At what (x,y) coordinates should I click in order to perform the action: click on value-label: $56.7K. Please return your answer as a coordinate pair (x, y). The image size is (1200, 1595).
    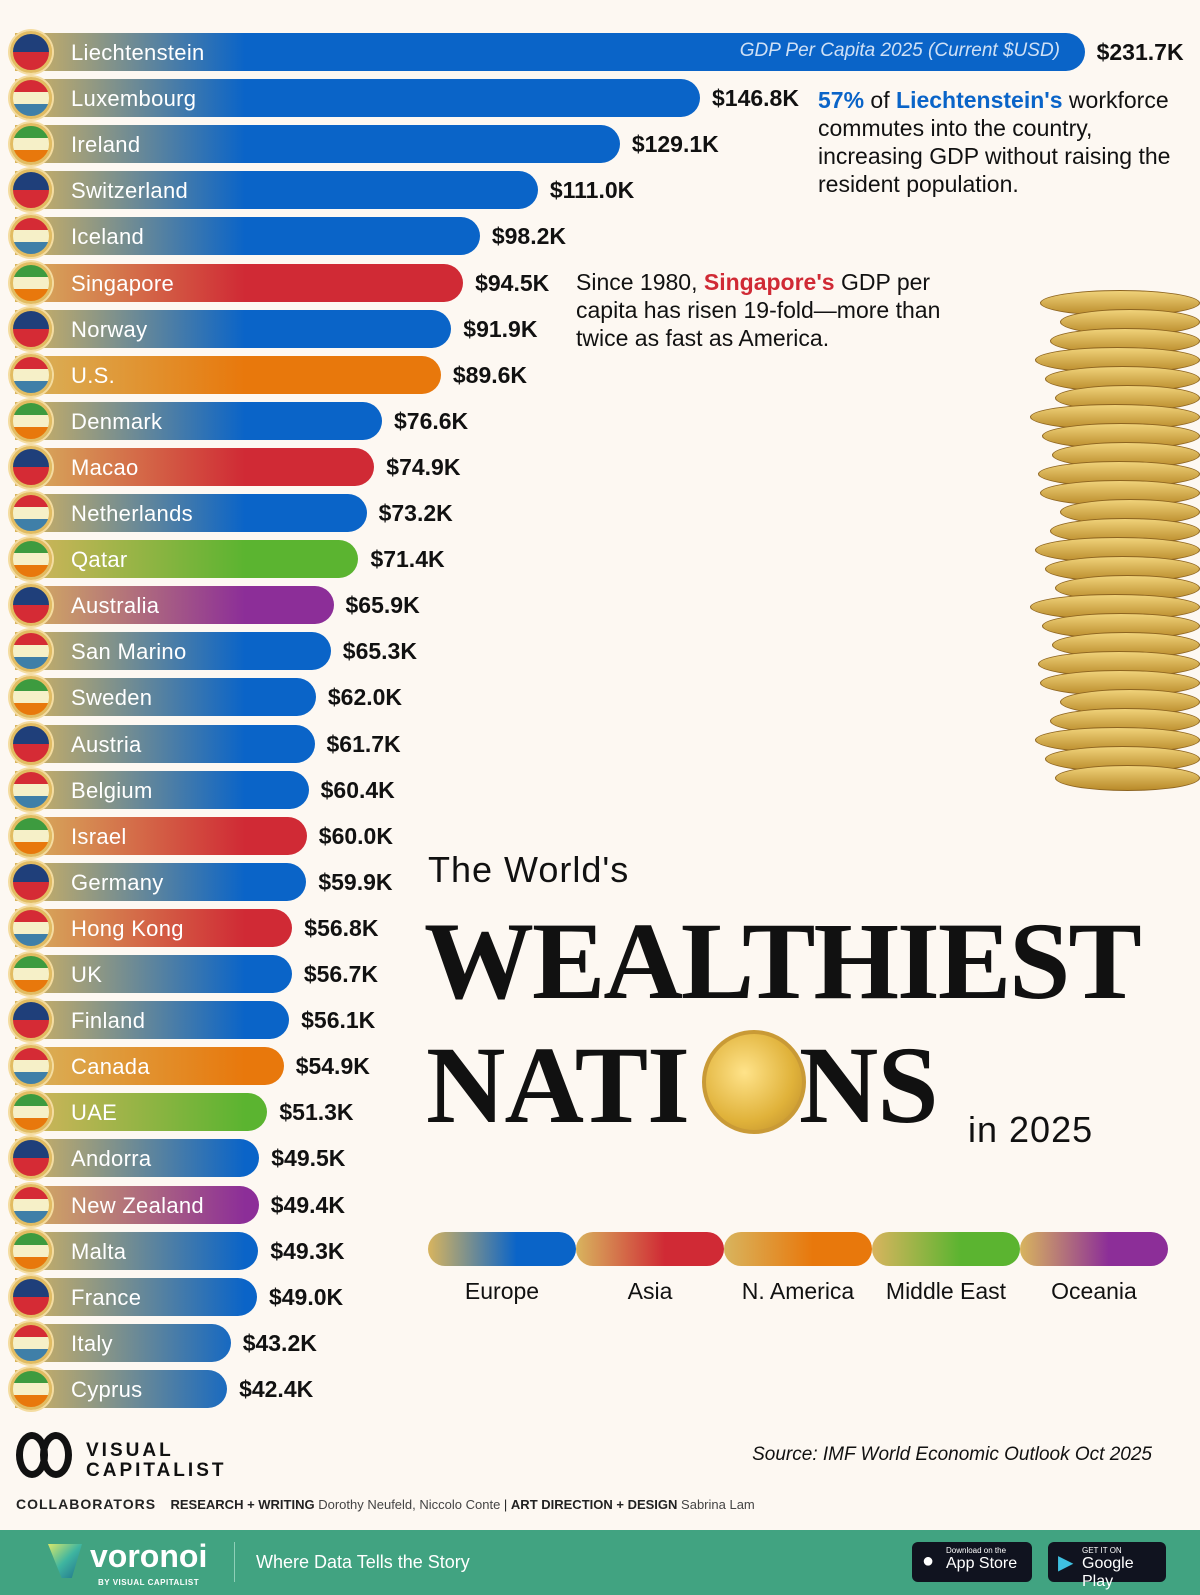
    Looking at the image, I should click on (341, 974).